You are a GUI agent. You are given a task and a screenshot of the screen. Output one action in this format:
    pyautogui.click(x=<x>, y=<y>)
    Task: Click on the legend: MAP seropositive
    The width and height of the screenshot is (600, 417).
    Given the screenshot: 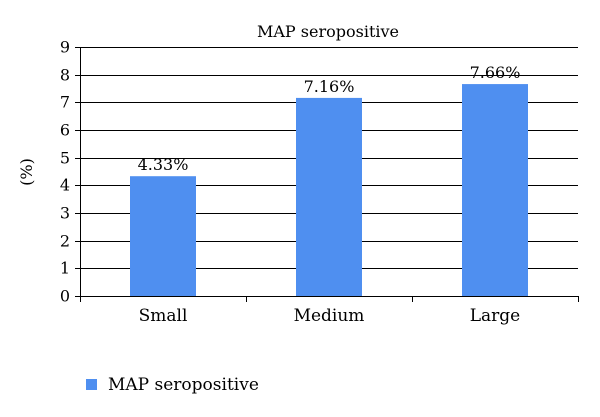 What is the action you would take?
    pyautogui.click(x=172, y=385)
    